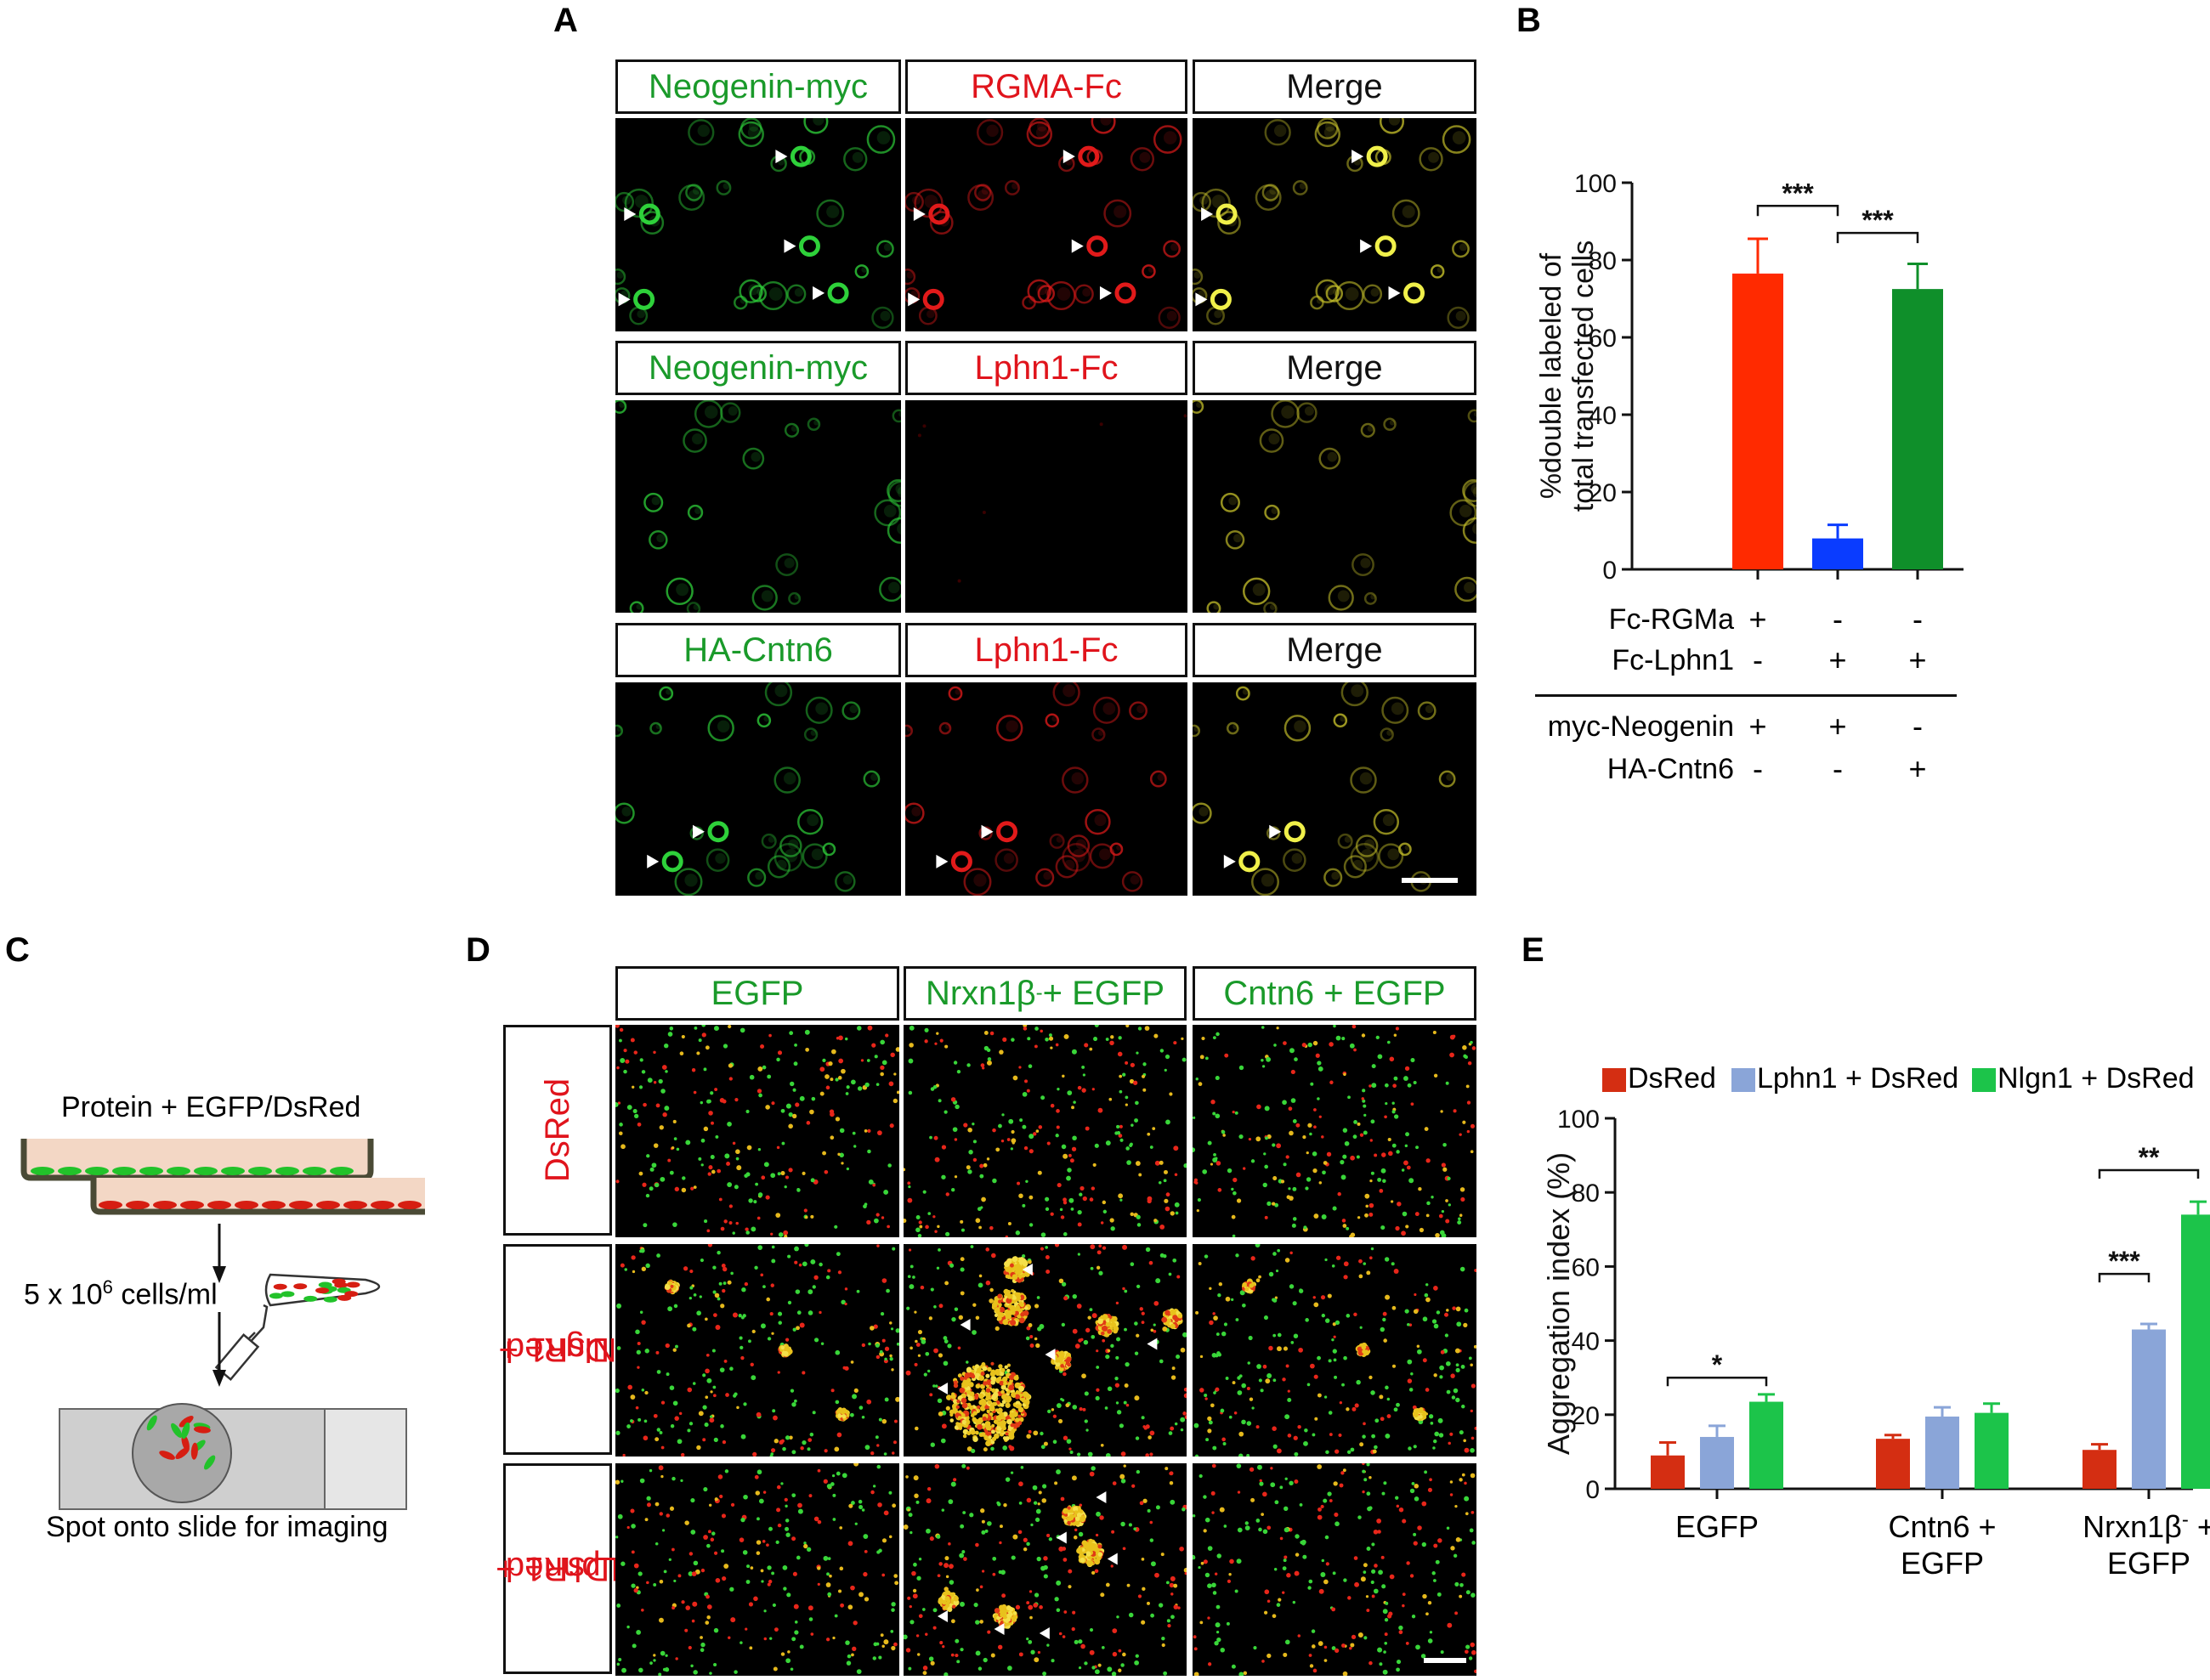  What do you see at coordinates (1578, 1120) in the screenshot?
I see `e-y-tick-label: 100` at bounding box center [1578, 1120].